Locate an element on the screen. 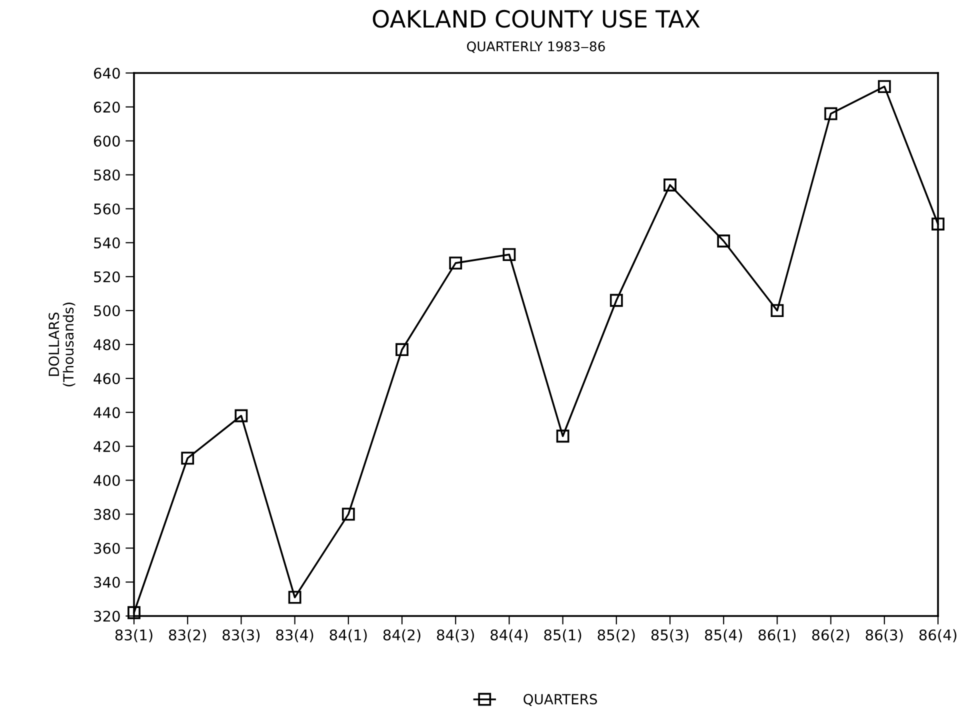 This screenshot has height=719, width=977. y-tick-label: 640 is located at coordinates (107, 73).